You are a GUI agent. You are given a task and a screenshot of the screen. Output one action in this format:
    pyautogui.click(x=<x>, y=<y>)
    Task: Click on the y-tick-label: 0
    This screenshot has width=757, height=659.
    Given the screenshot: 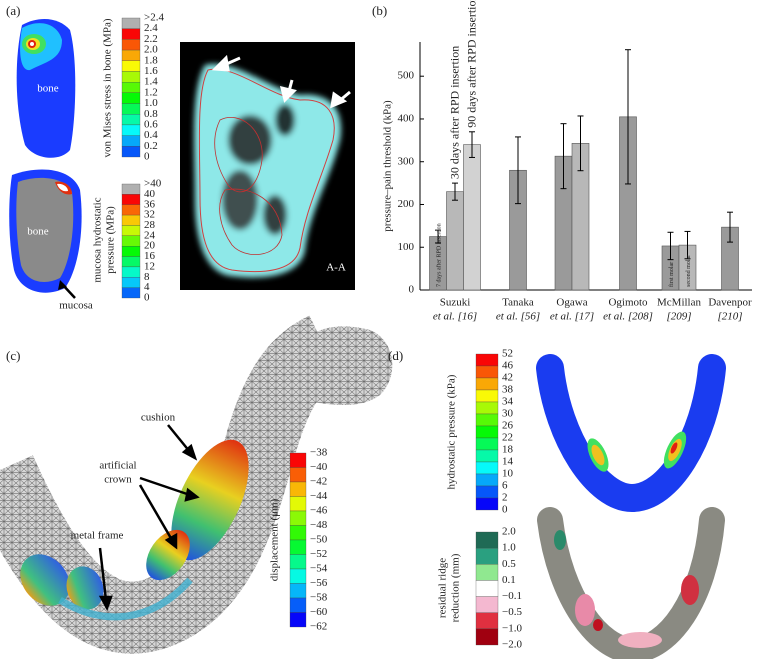 What is the action you would take?
    pyautogui.click(x=412, y=290)
    